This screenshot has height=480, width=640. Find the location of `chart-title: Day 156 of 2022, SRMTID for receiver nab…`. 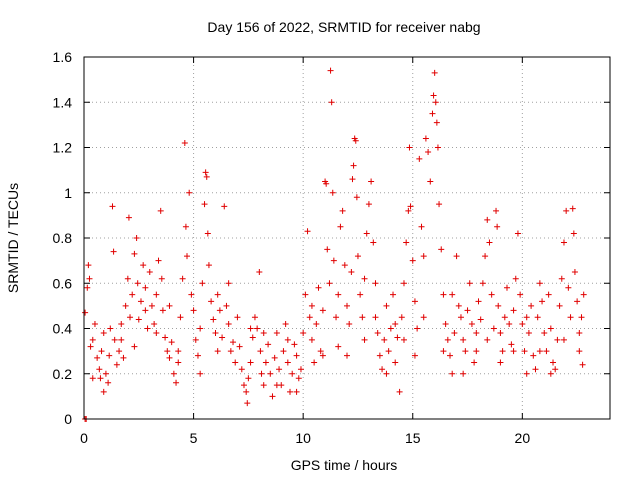

chart-title: Day 156 of 2022, SRMTID for receiver nab… is located at coordinates (343, 27).